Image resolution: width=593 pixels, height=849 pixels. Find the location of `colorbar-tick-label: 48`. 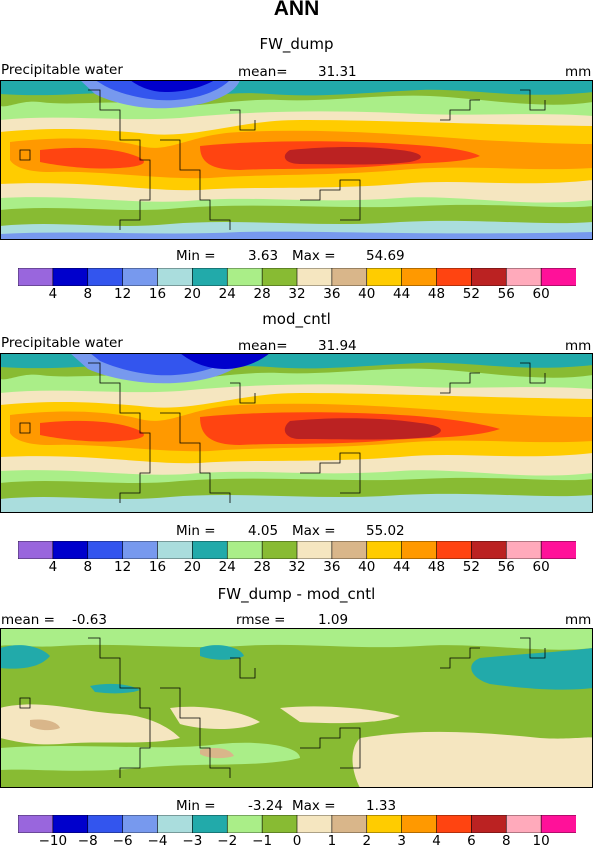

colorbar-tick-label: 48 is located at coordinates (436, 567).